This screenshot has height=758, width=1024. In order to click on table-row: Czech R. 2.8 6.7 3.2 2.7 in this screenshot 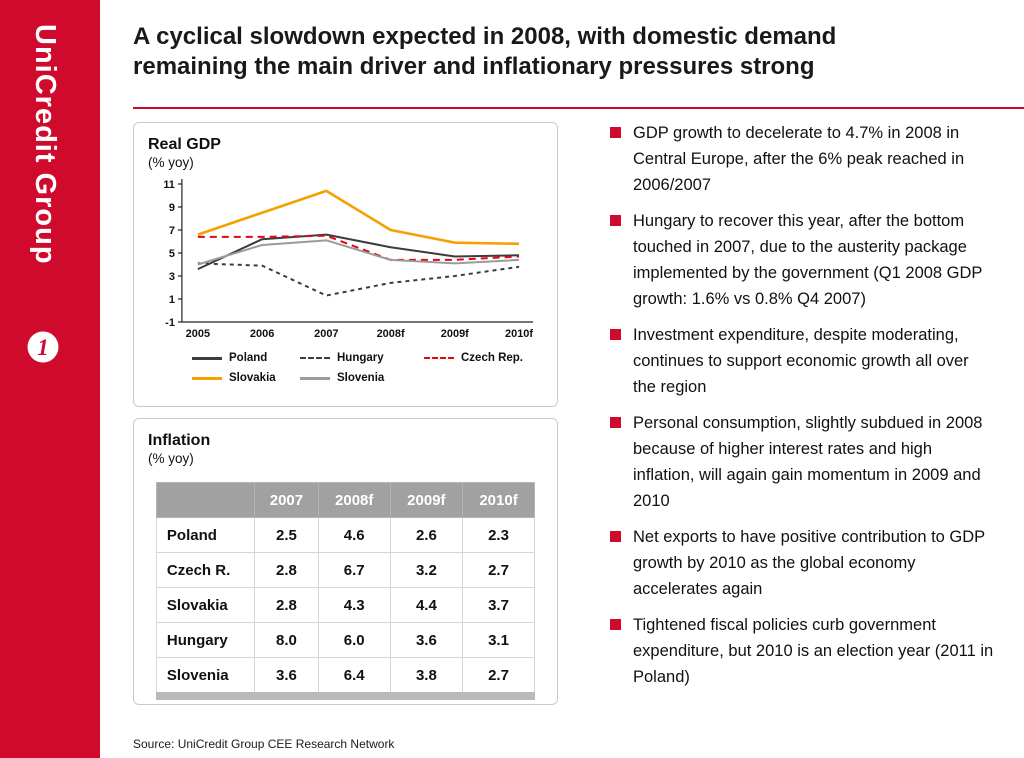, I will do `click(345, 570)`.